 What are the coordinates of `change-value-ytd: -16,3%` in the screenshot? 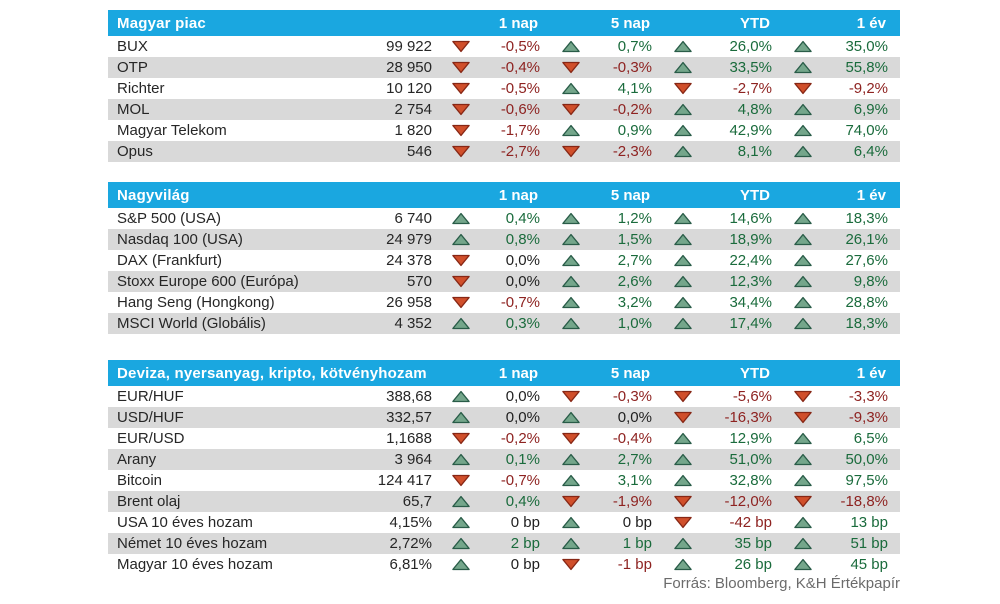 It's located at (748, 417).